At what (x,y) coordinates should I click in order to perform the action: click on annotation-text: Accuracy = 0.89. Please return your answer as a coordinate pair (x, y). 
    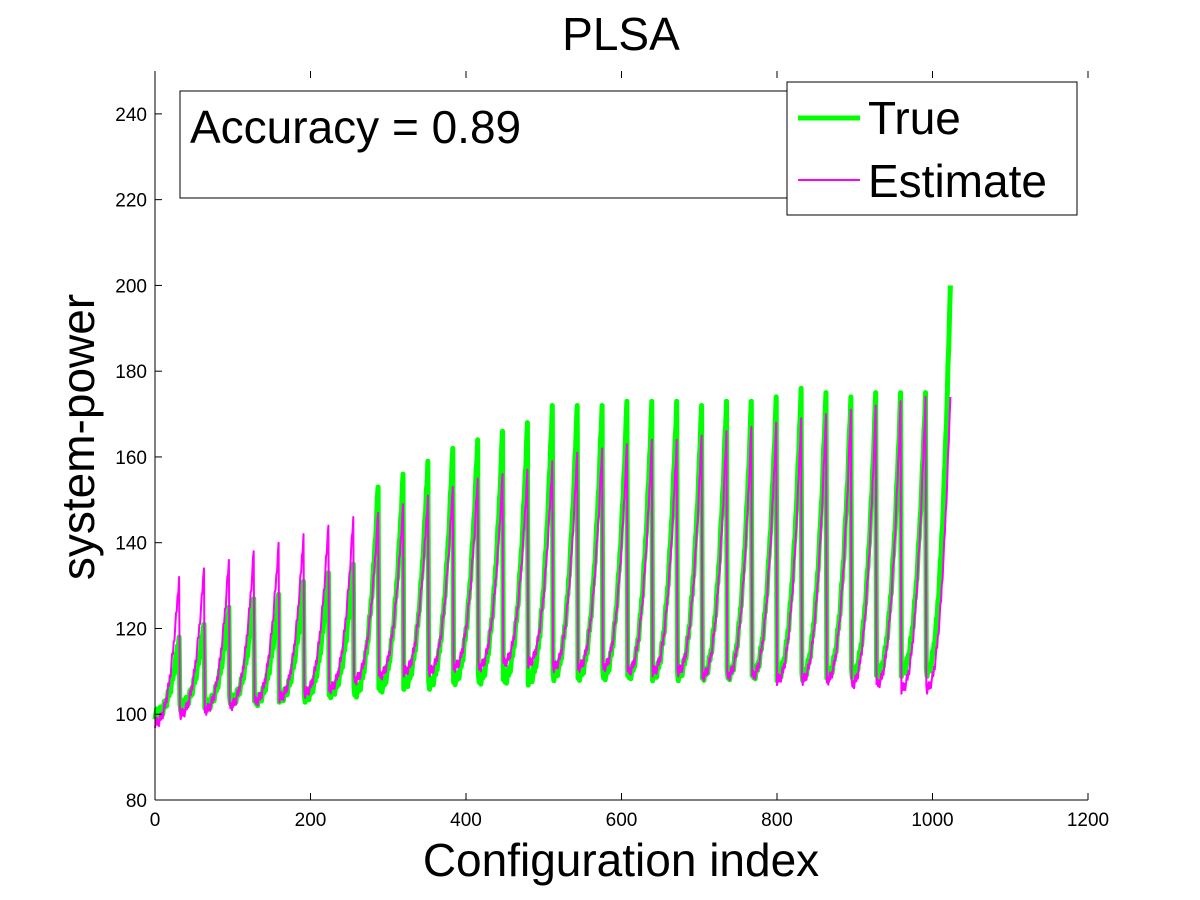
    Looking at the image, I should click on (355, 127).